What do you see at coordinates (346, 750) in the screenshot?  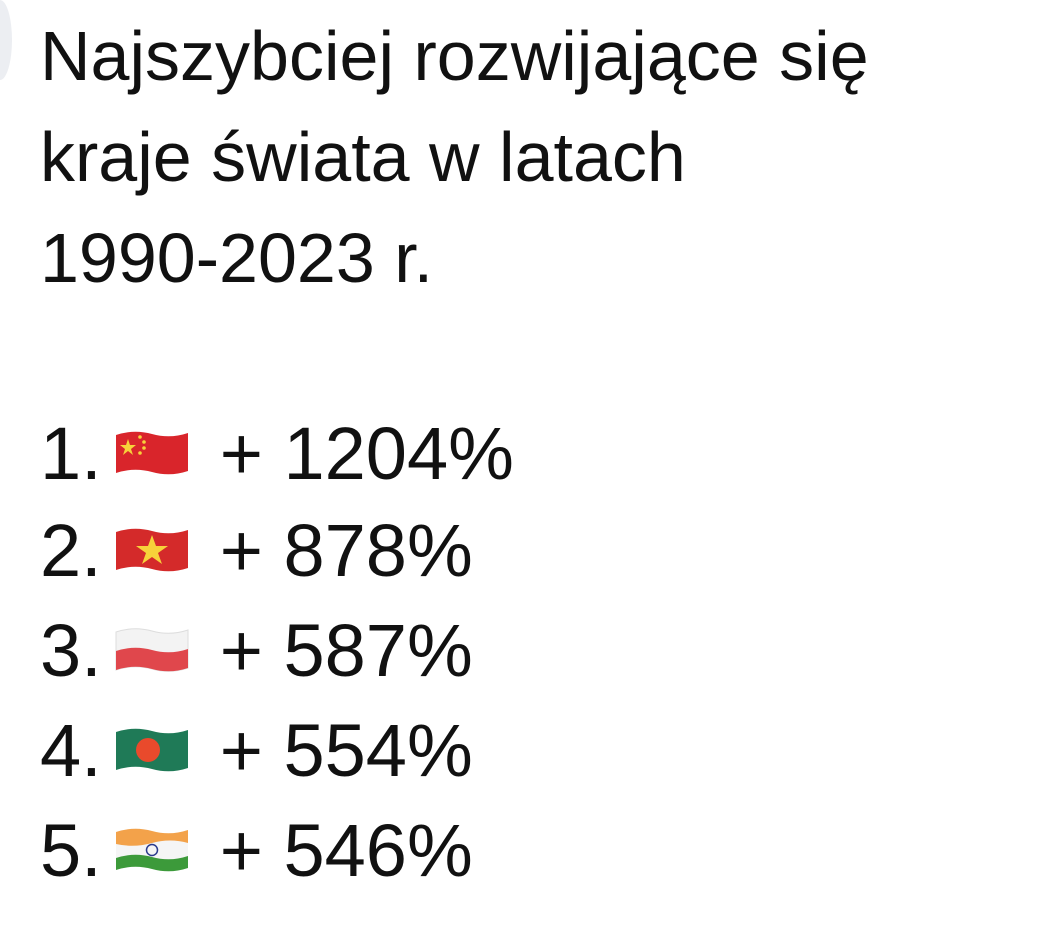 I see `growth-value: + 554%` at bounding box center [346, 750].